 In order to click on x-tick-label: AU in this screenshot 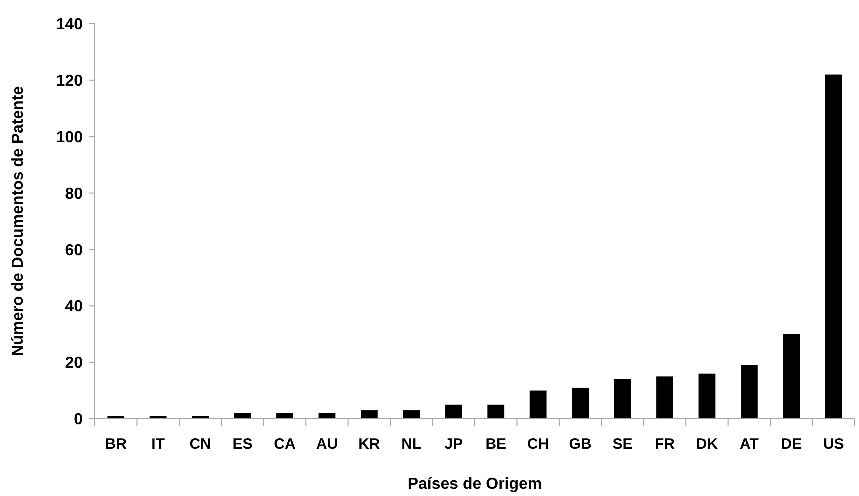, I will do `click(327, 444)`.